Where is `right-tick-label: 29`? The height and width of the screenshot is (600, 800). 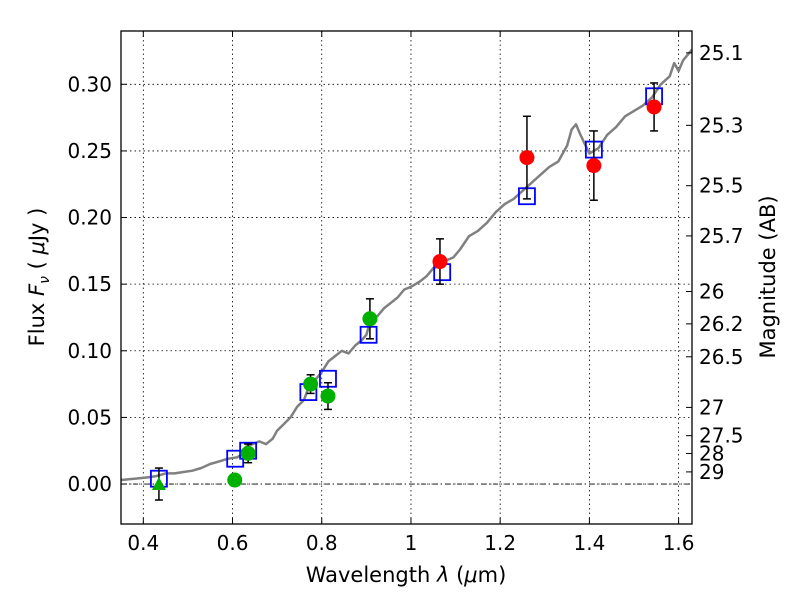 right-tick-label: 29 is located at coordinates (711, 472).